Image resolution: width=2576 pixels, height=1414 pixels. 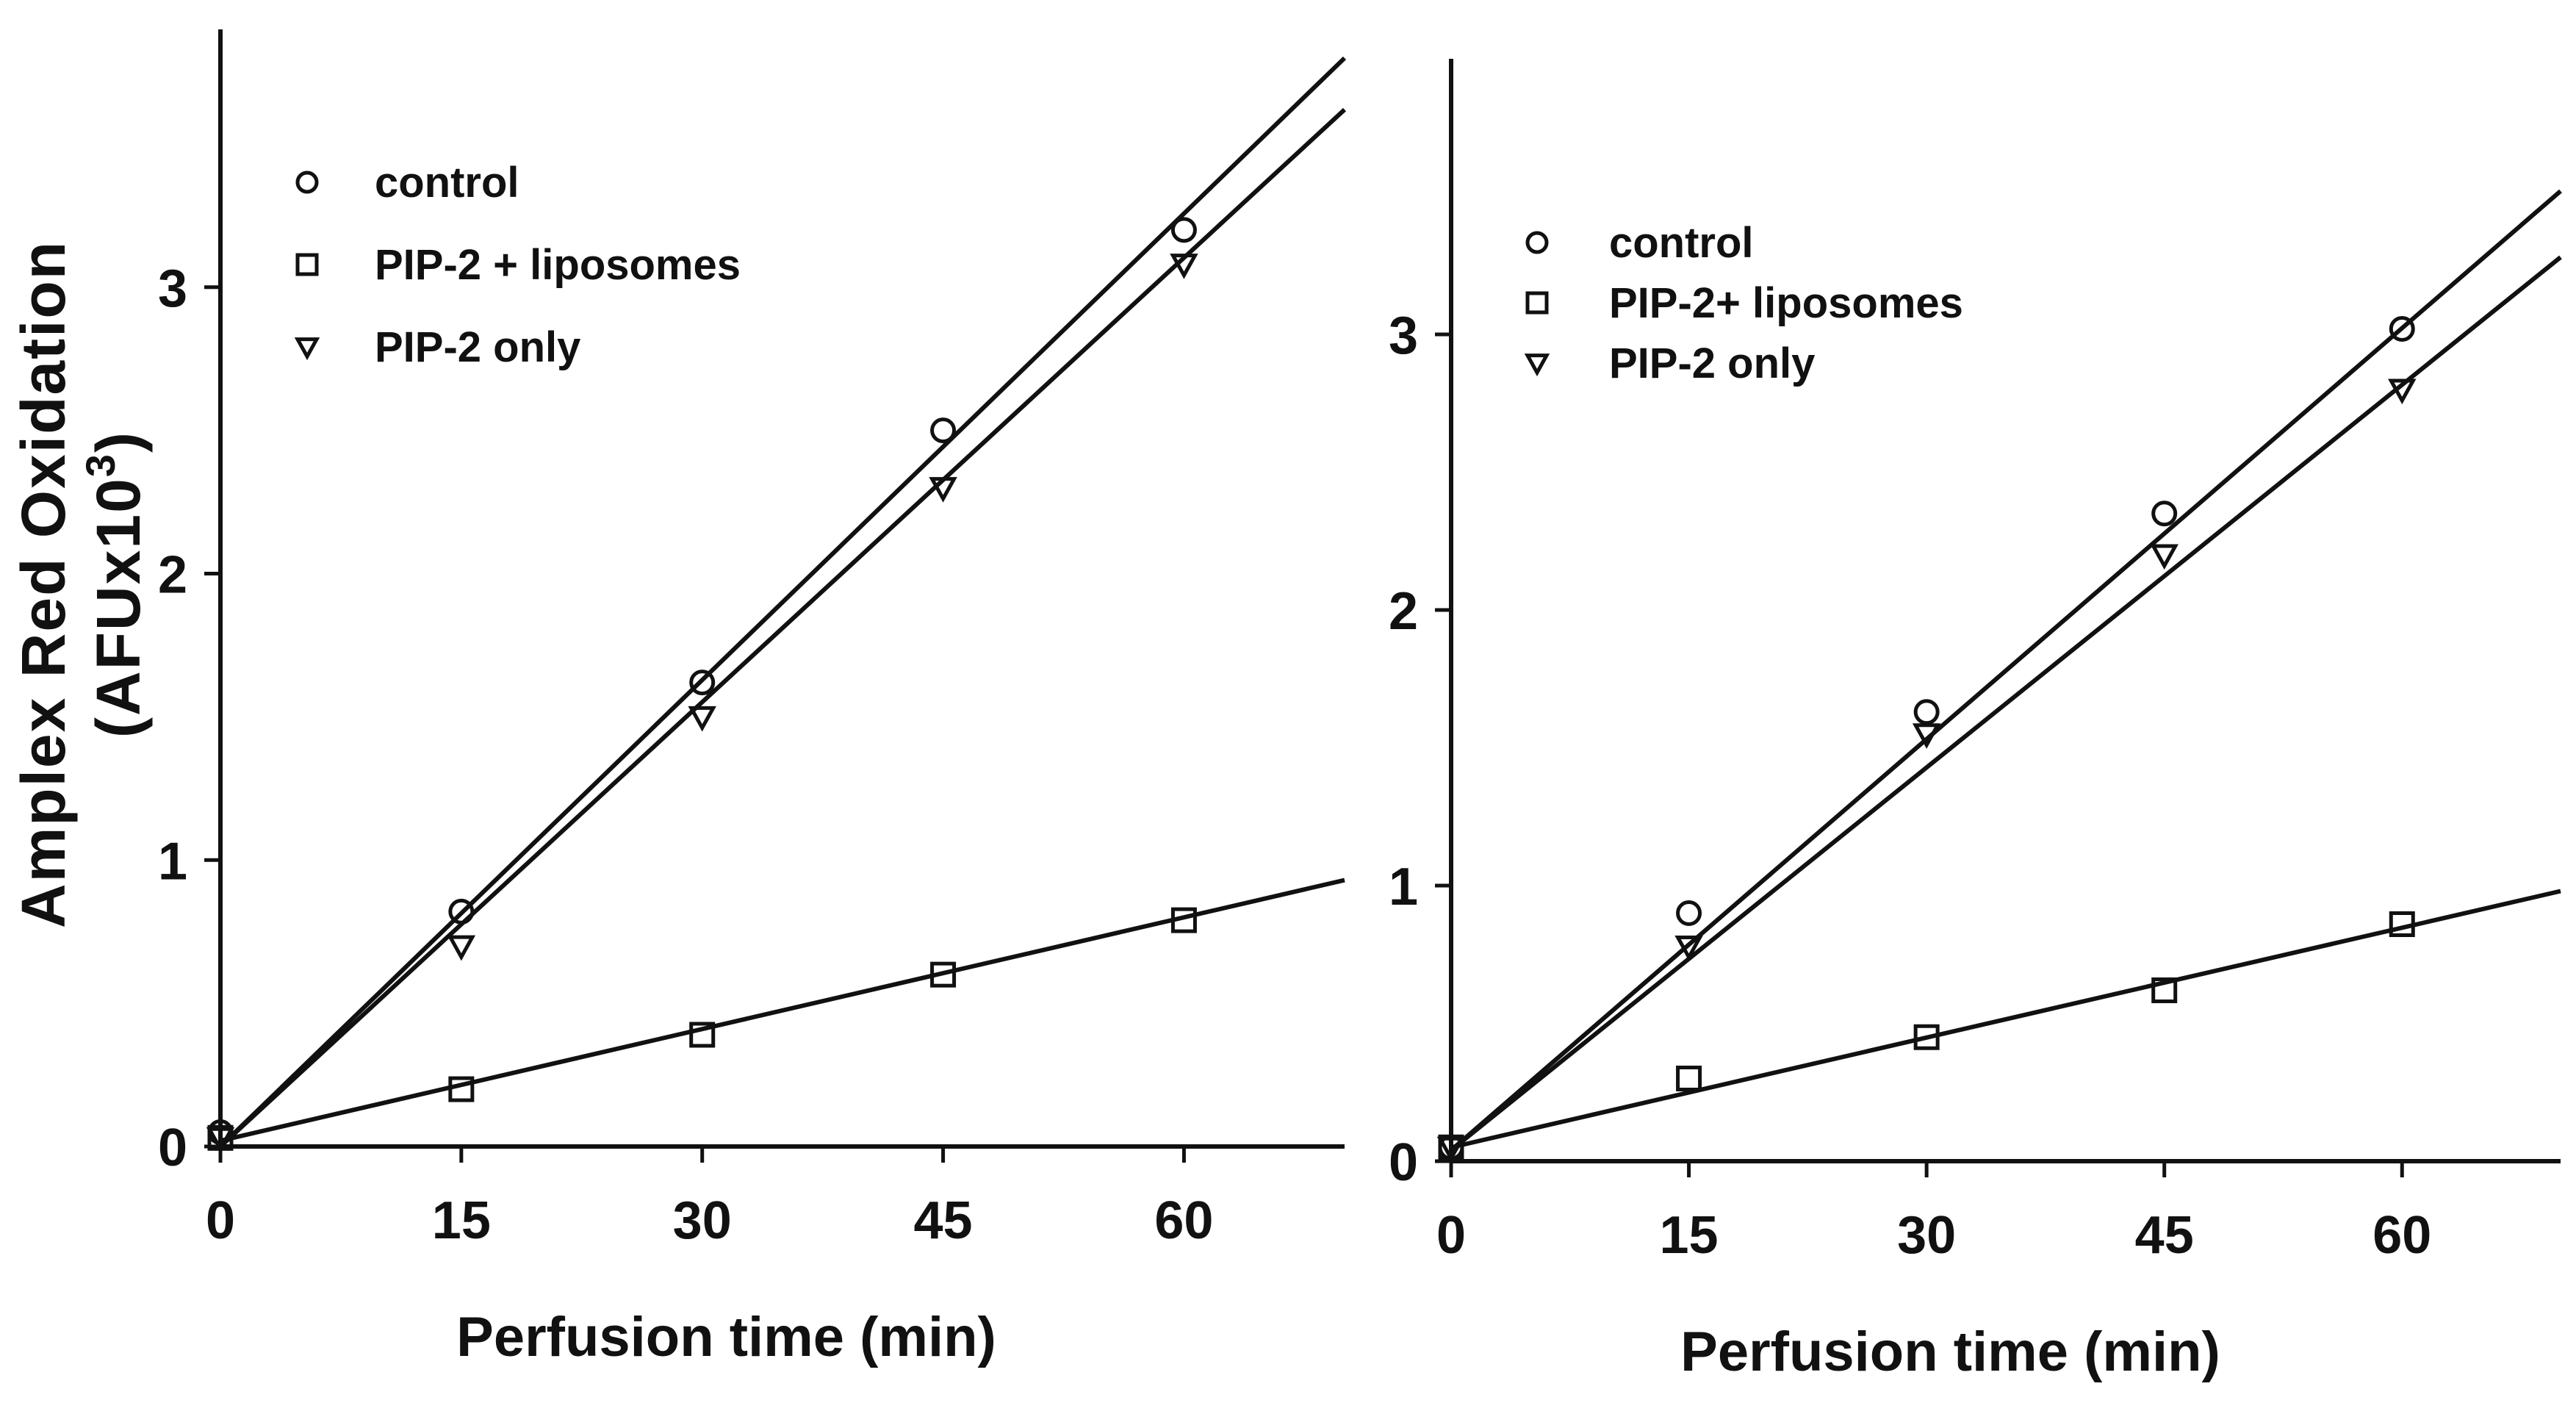 I want to click on y-axis-label: Amplex Red Oxidation (AFUx103), so click(x=81, y=584).